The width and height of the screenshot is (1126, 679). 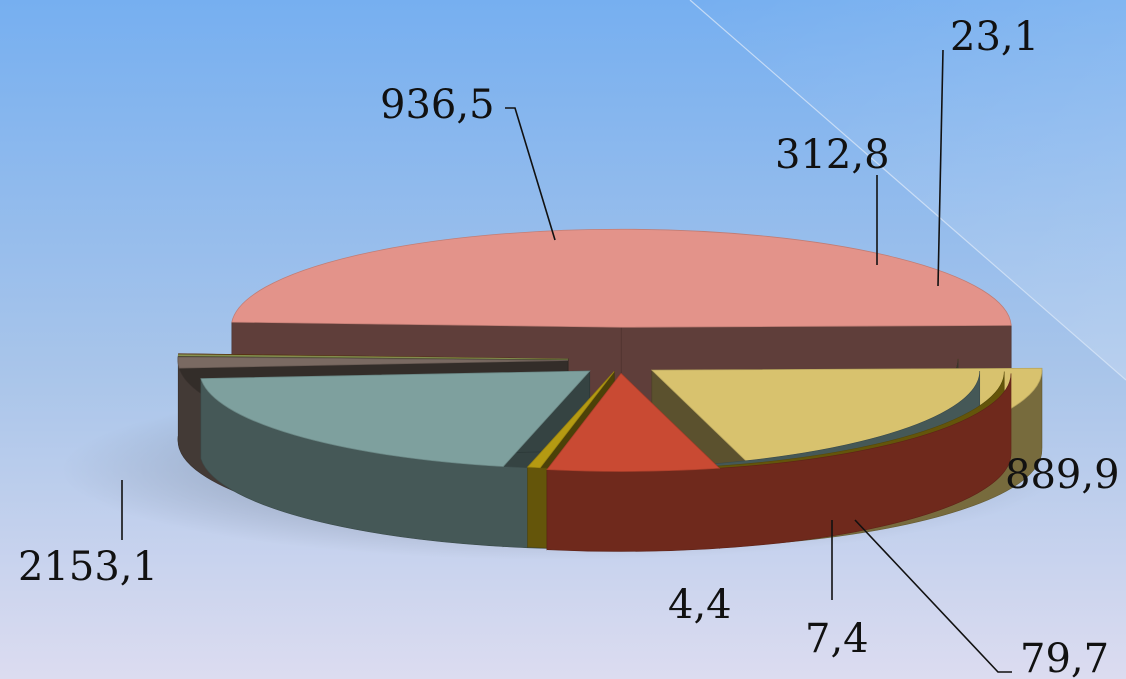 I want to click on data-label-6: 79,7, so click(x=1064, y=657).